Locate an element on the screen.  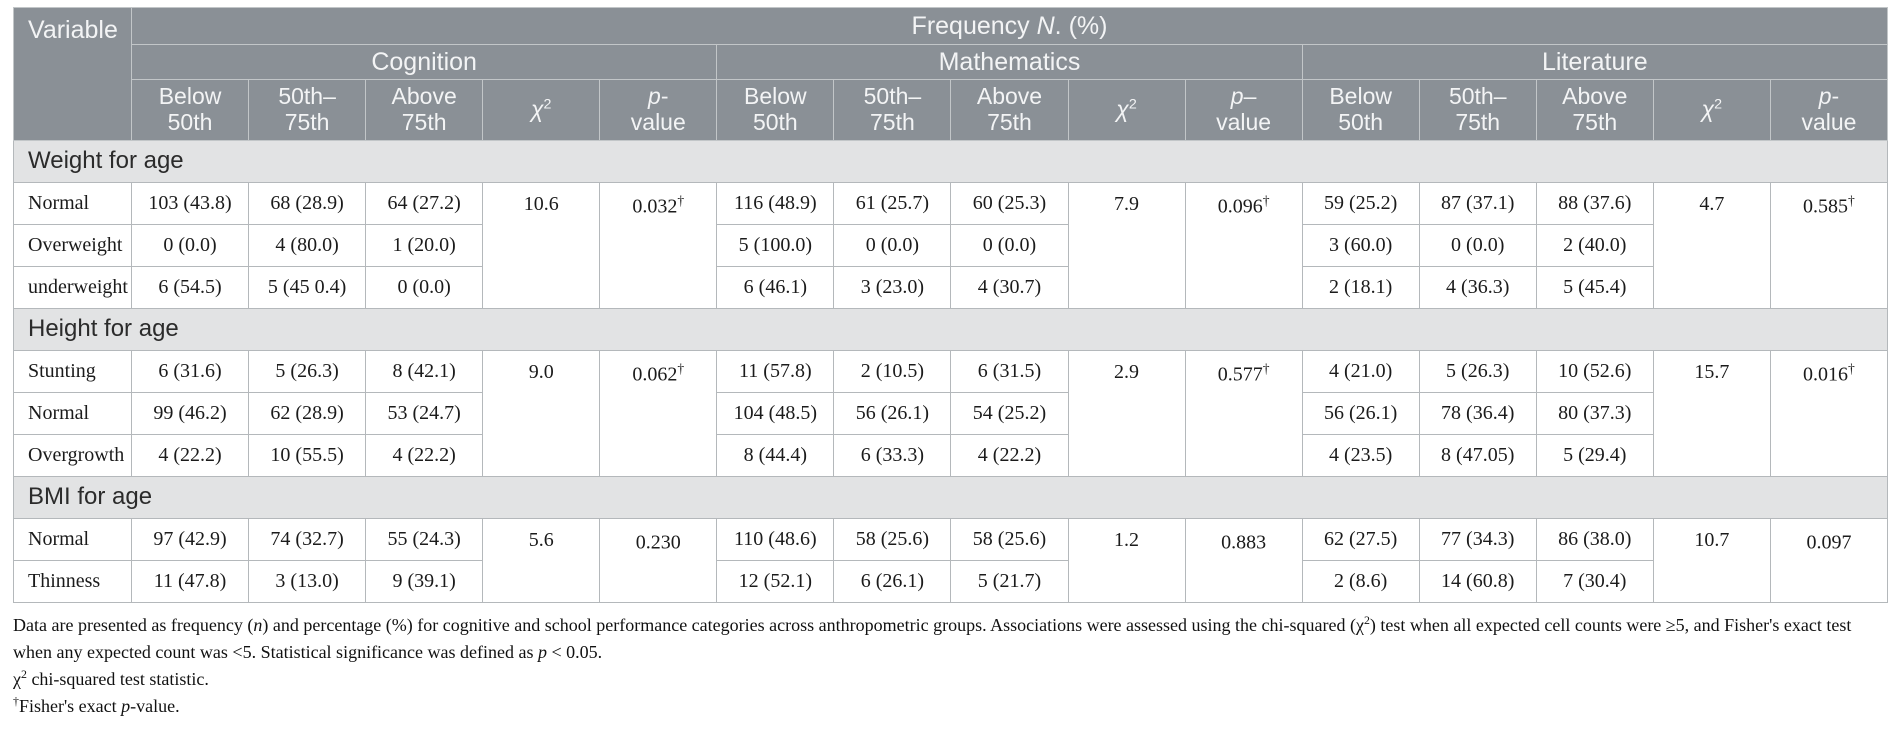
table-cell: 4 (23.5) is located at coordinates (1360, 455).